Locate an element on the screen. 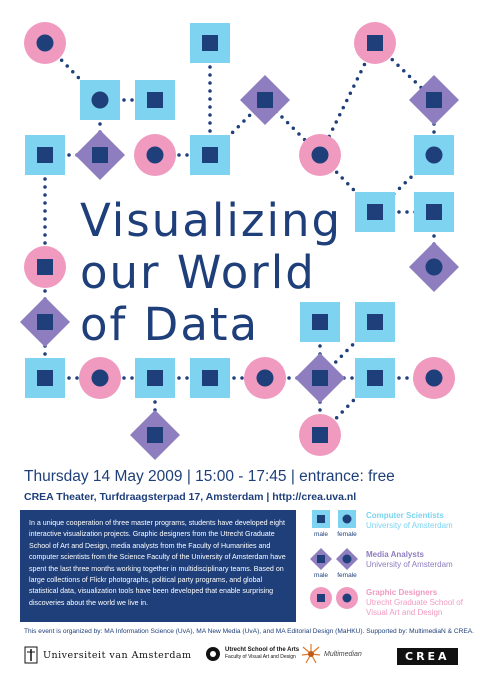 The height and width of the screenshot is (679, 480). legend-media-analysts: Media Analysts University of Amsterdam is located at coordinates (409, 560).